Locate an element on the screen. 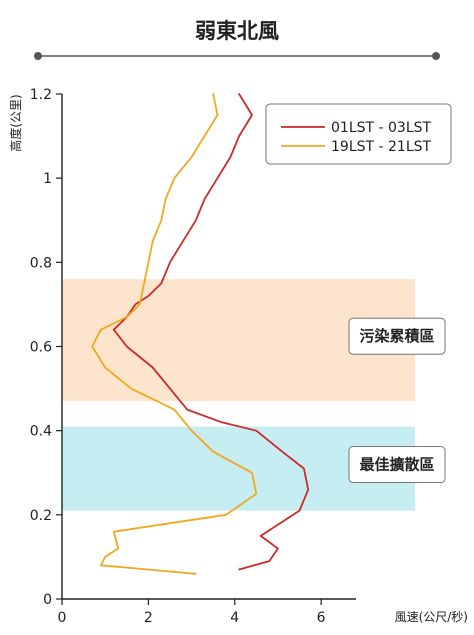 The height and width of the screenshot is (635, 474). x-tick-label: 2 is located at coordinates (148, 618).